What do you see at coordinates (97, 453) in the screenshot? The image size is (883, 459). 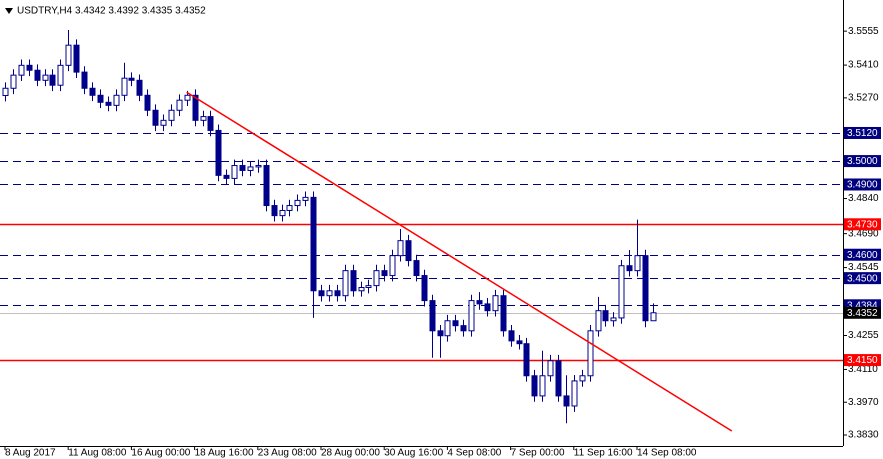 I see `x-tick-label: 11 Aug 08:00` at bounding box center [97, 453].